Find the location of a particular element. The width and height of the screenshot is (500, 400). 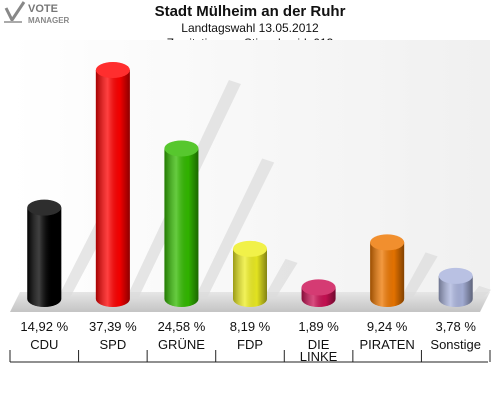

value-label: 1,89 % is located at coordinates (318, 326).